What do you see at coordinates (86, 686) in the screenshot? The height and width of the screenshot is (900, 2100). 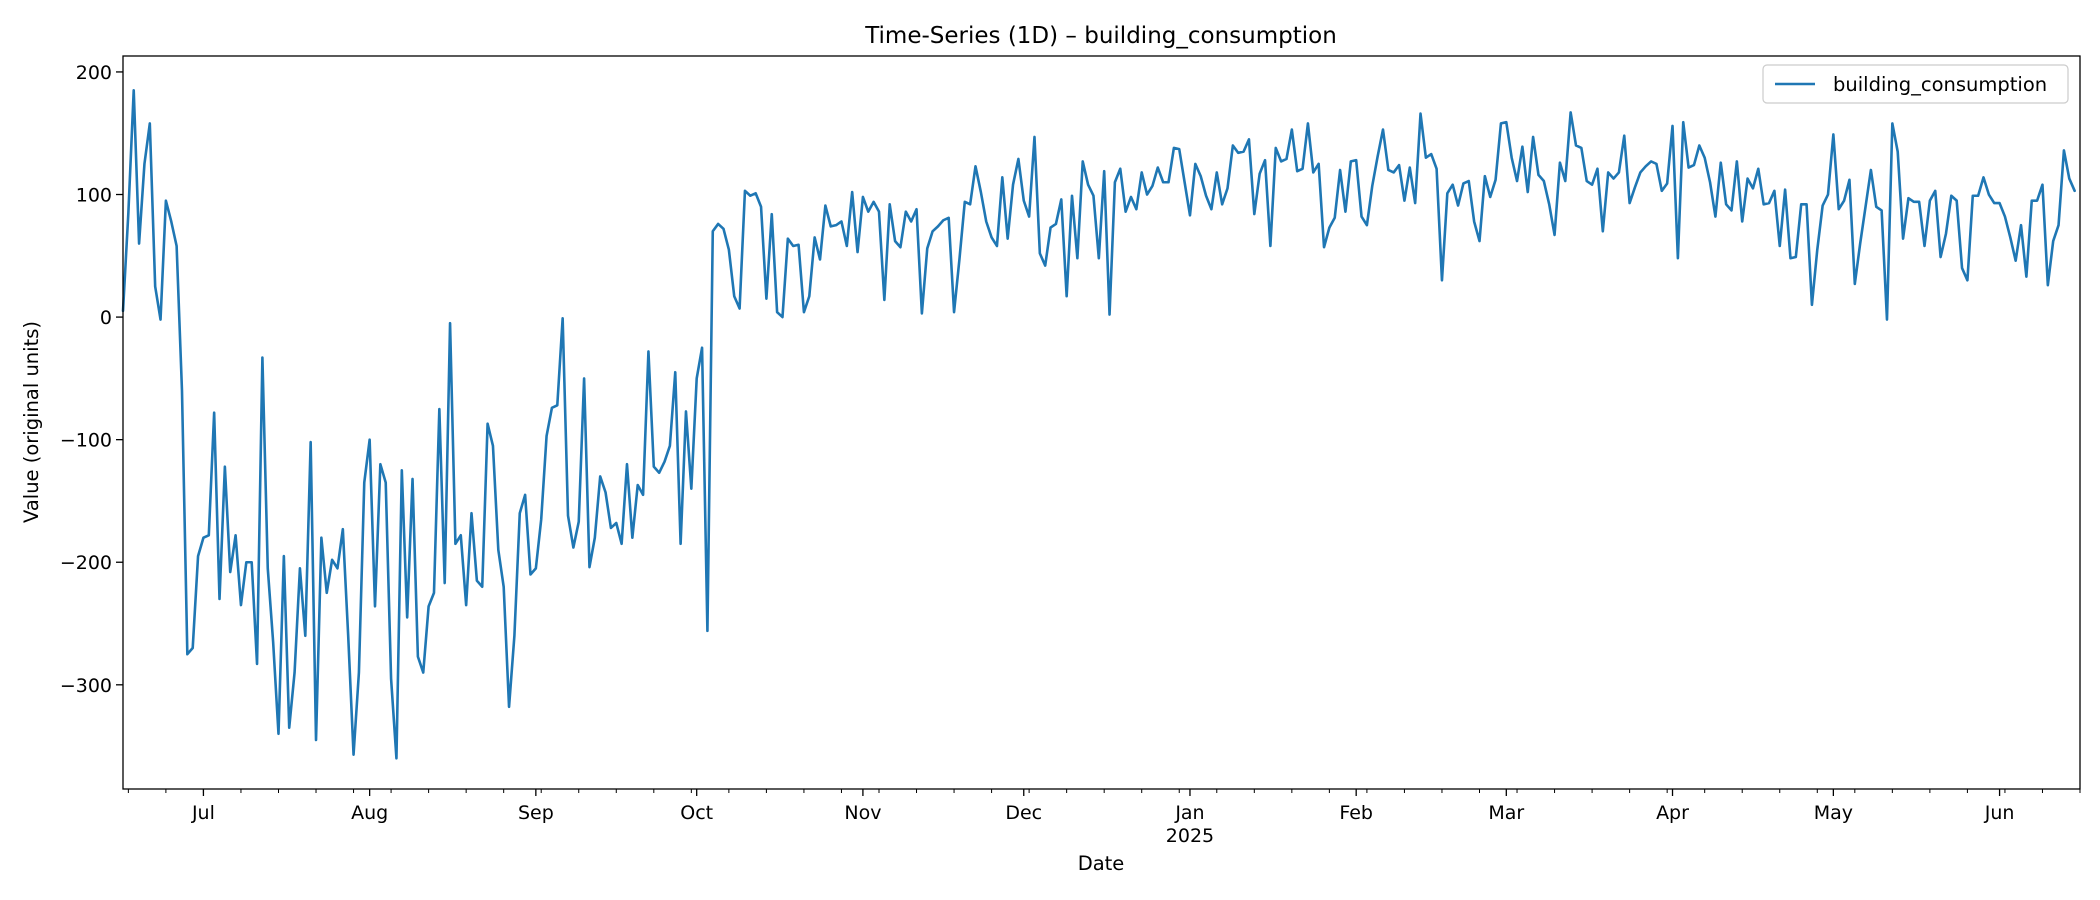 I see `y-tick-label: −300` at bounding box center [86, 686].